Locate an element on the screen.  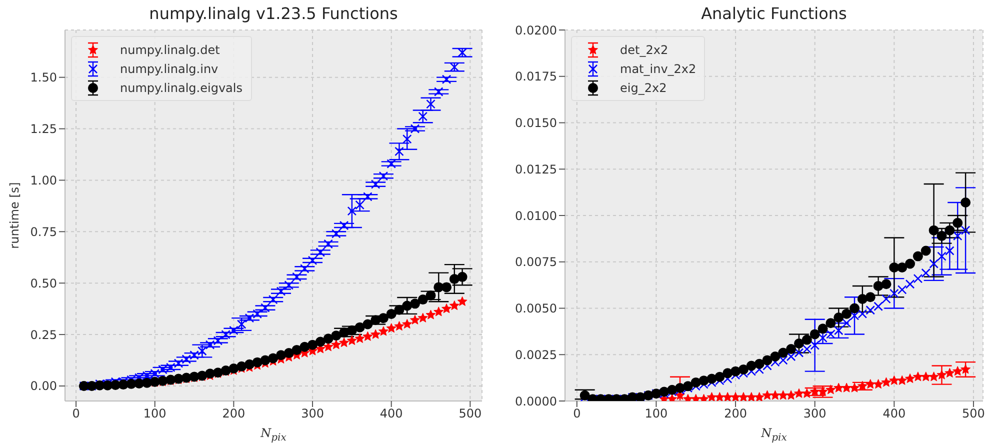
chart-title: Analytic Functions is located at coordinates (774, 13).